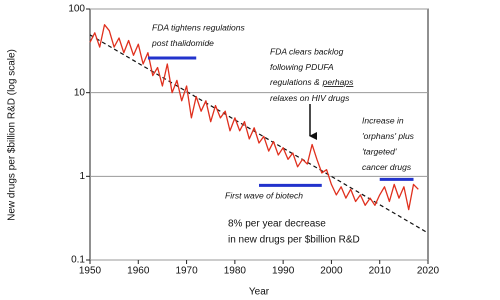  What do you see at coordinates (283, 271) in the screenshot?
I see `x-tick-label: 1990` at bounding box center [283, 271].